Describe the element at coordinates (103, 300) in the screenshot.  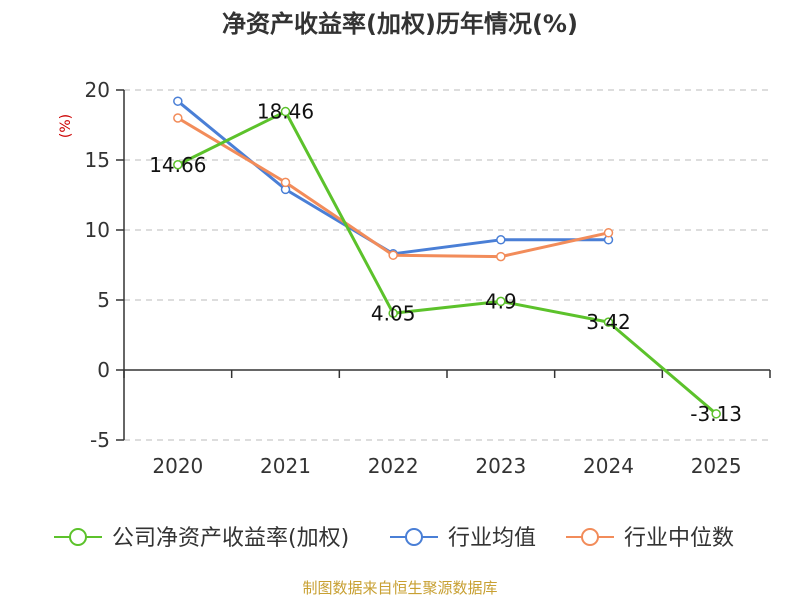
I see `y-tick-label: 5` at that location.